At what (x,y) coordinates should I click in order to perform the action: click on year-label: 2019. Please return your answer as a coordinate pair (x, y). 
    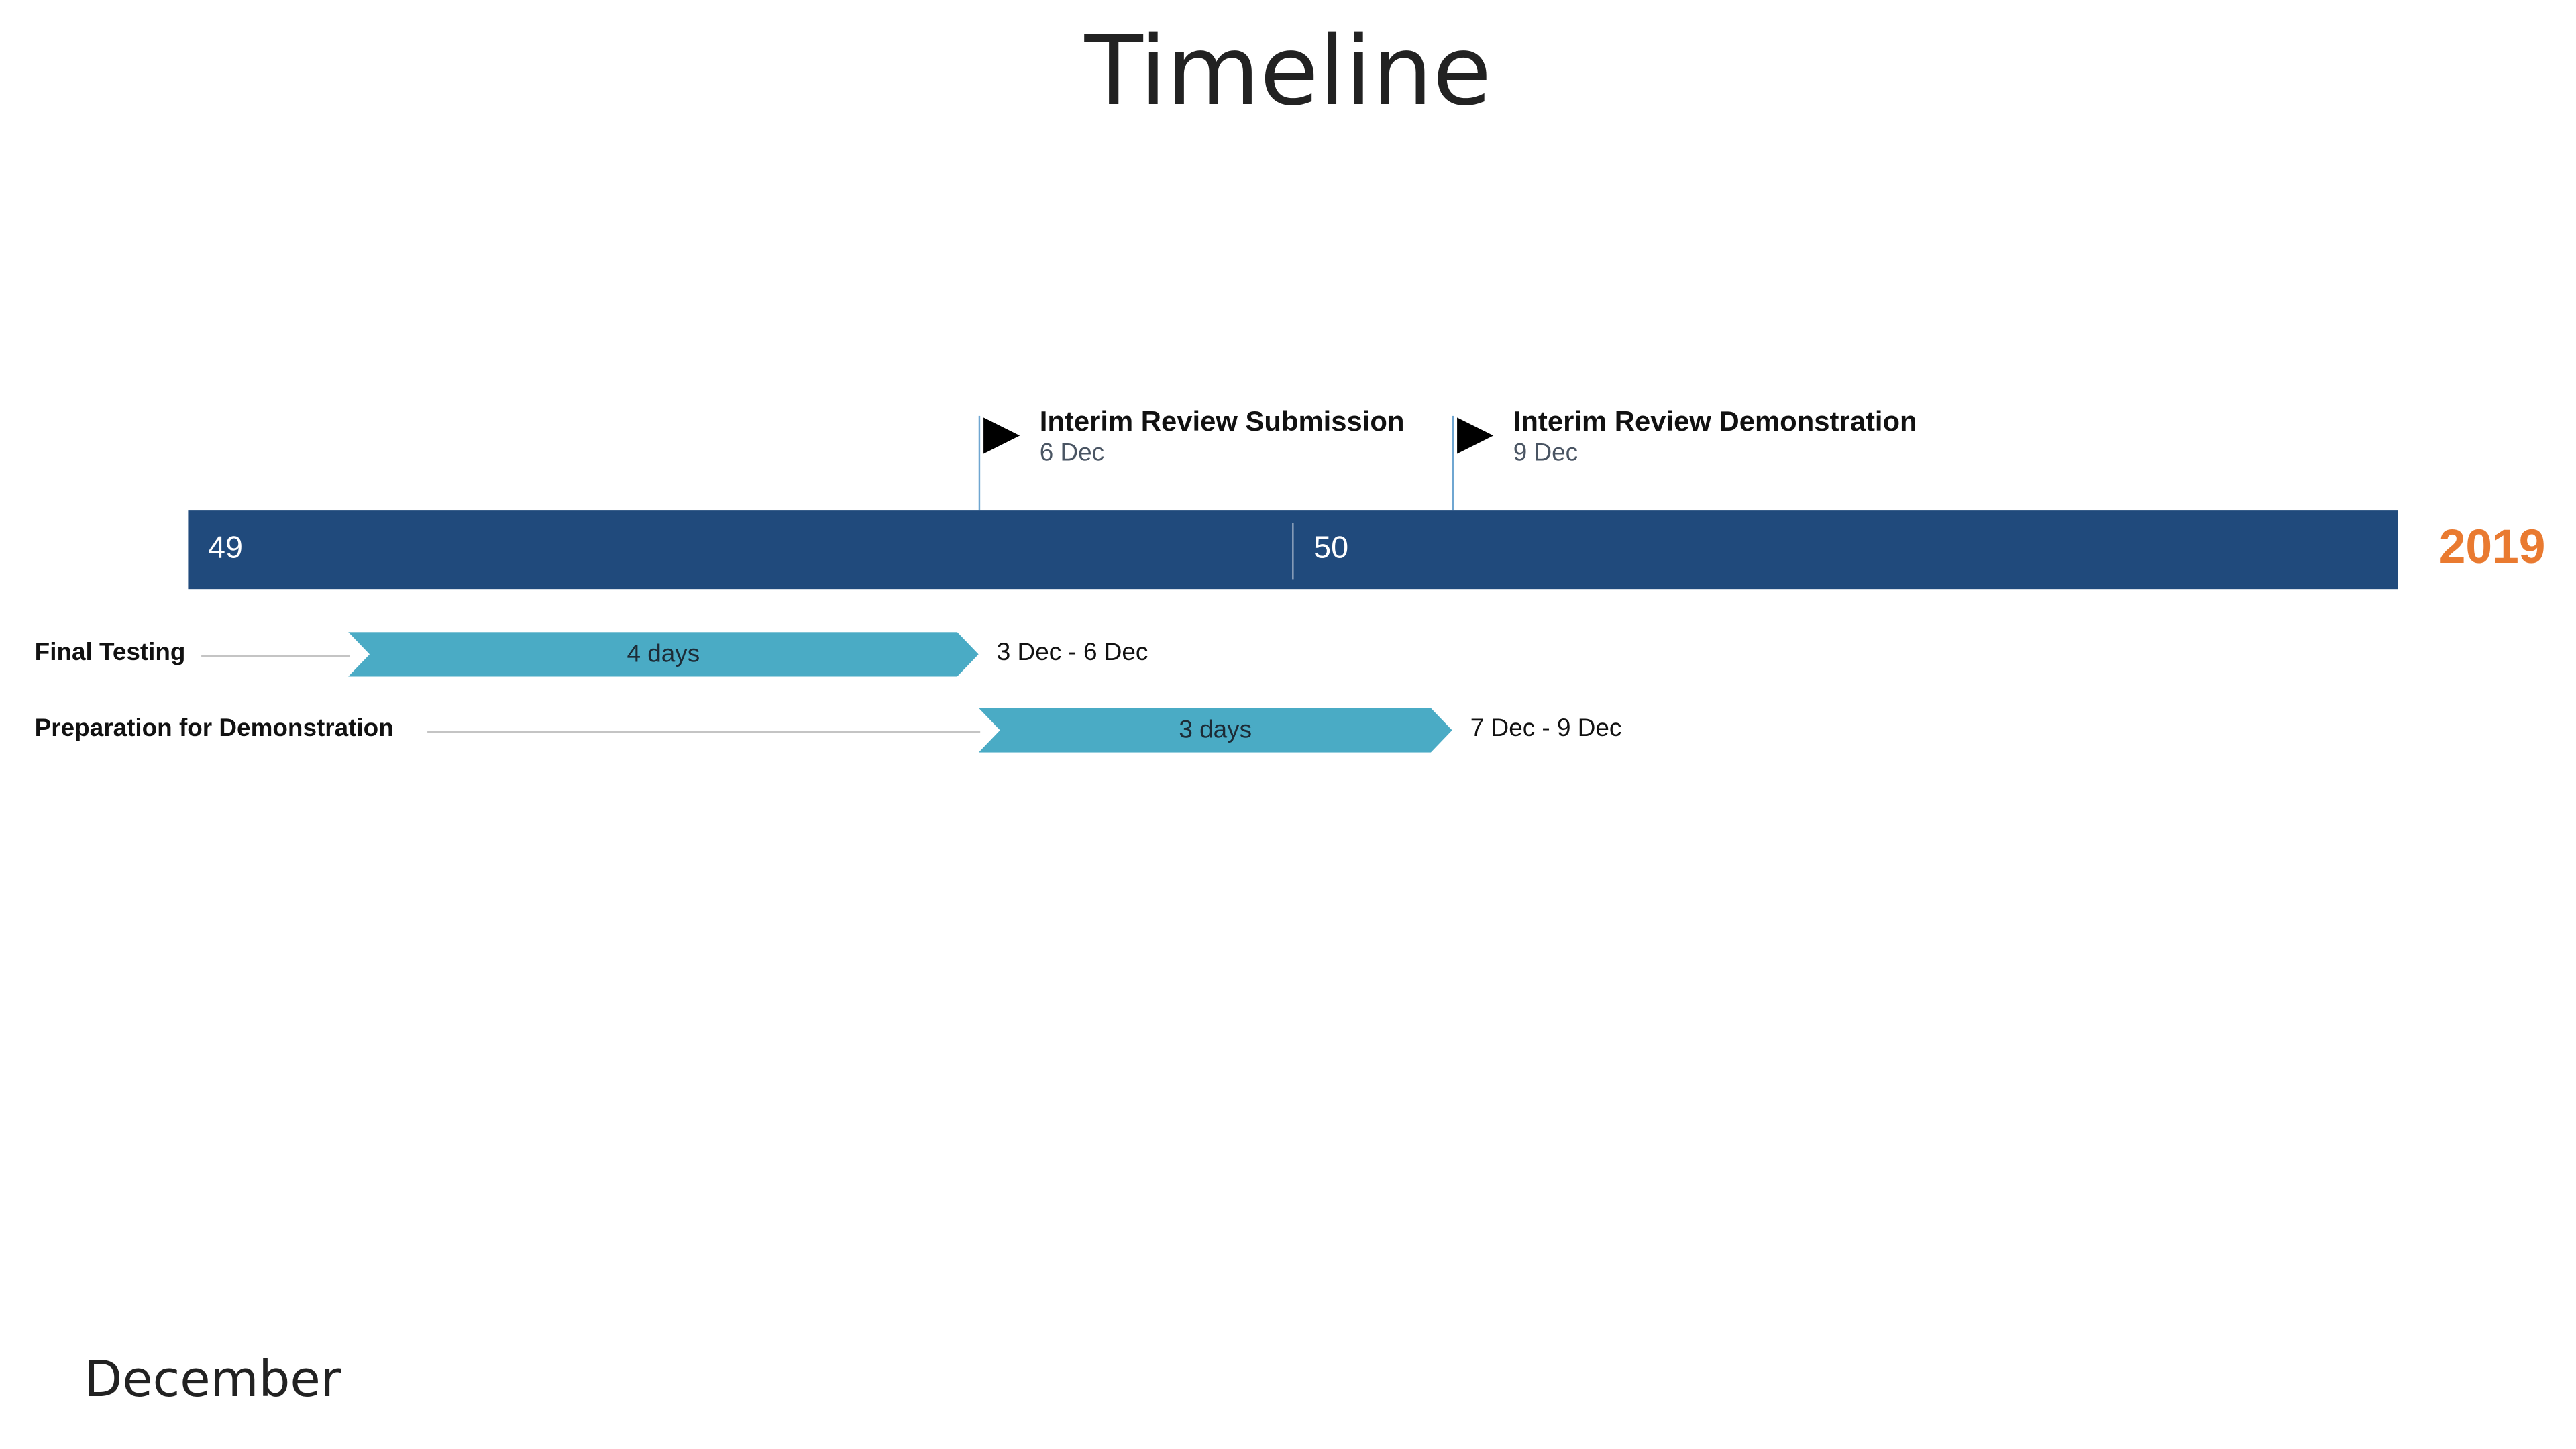
    Looking at the image, I should click on (2492, 548).